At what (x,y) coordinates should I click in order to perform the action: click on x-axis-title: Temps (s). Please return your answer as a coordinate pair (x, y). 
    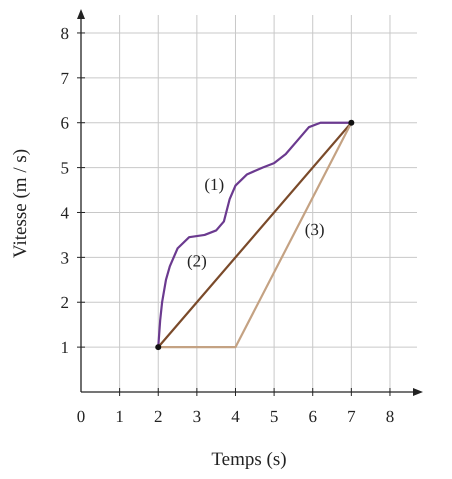
    Looking at the image, I should click on (249, 459).